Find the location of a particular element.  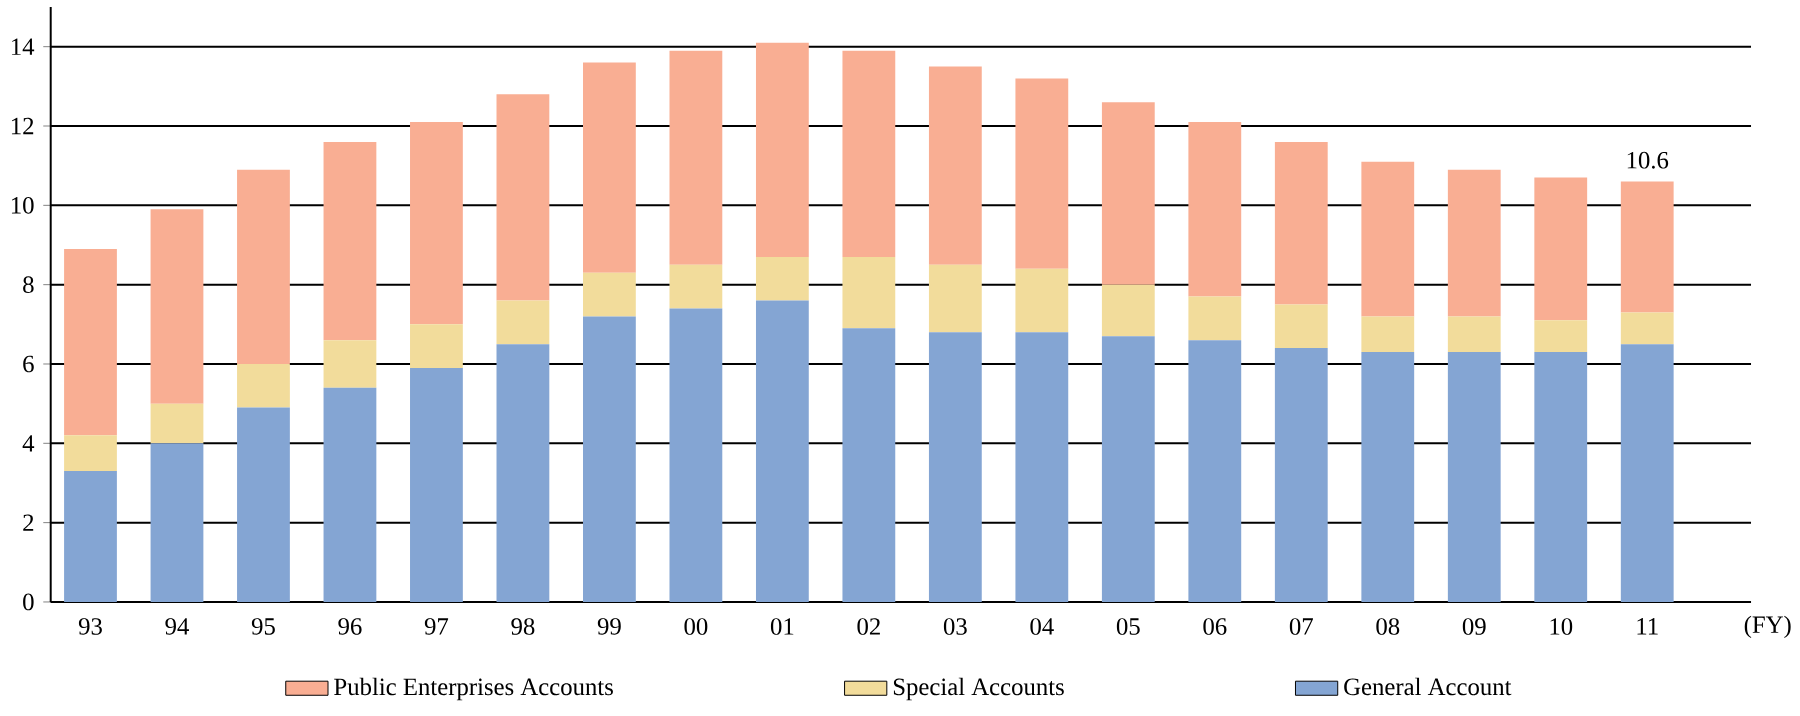

y-tick-label: 4 is located at coordinates (28, 443).